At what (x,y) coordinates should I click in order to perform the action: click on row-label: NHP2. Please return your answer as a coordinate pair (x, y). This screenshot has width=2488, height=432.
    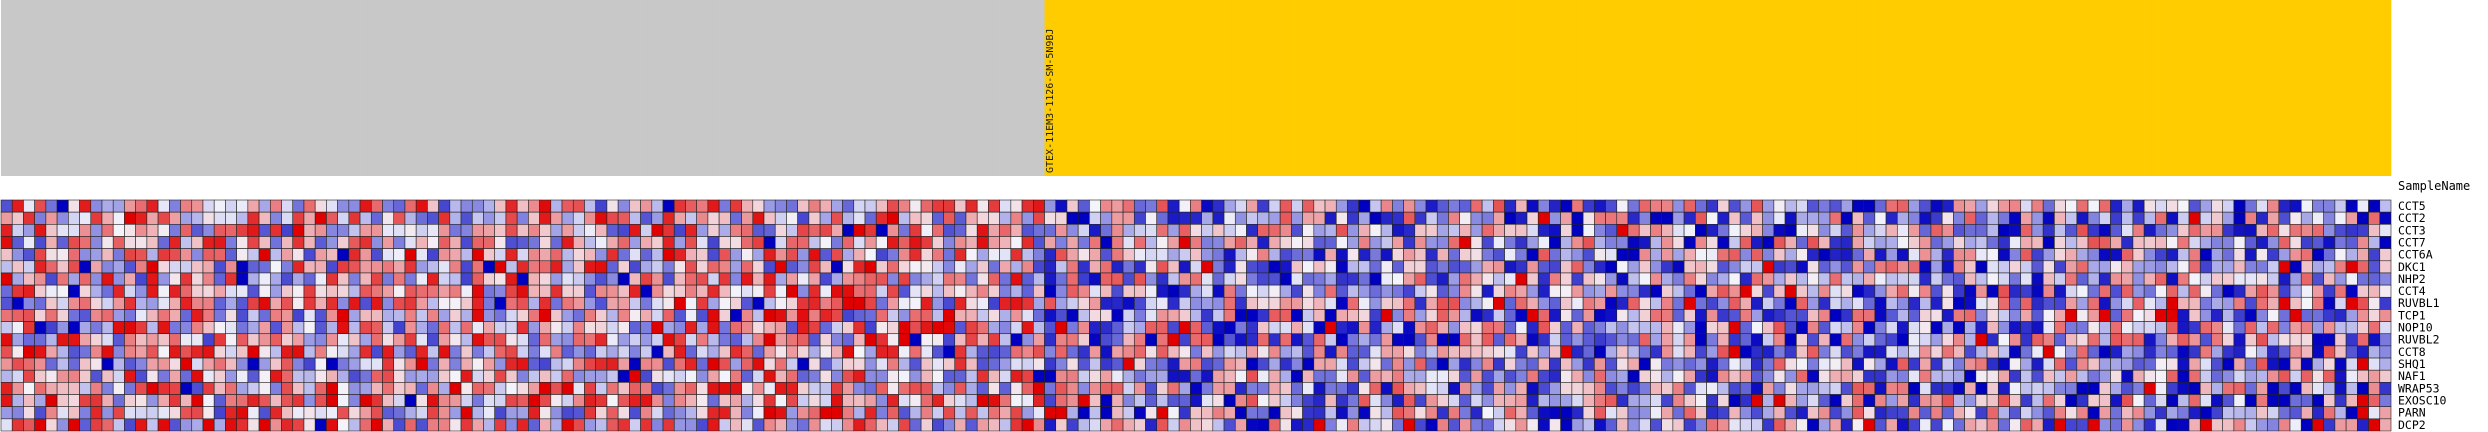
    Looking at the image, I should click on (2412, 279).